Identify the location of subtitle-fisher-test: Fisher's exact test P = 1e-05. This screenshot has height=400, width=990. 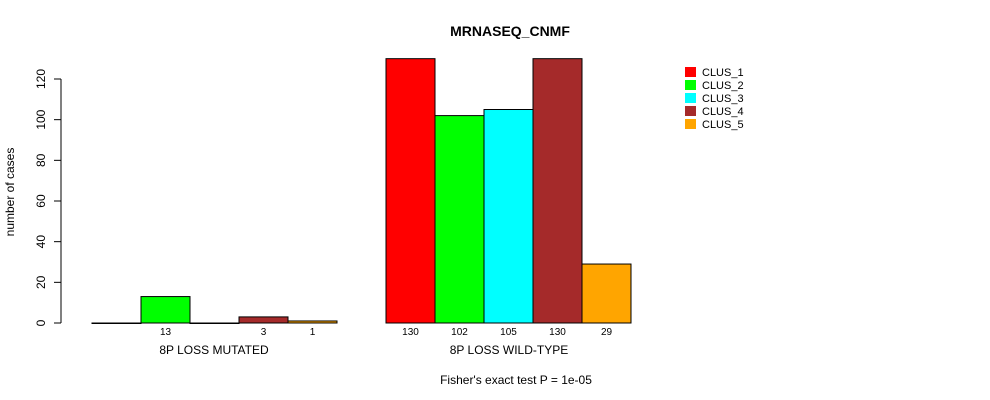
(516, 380).